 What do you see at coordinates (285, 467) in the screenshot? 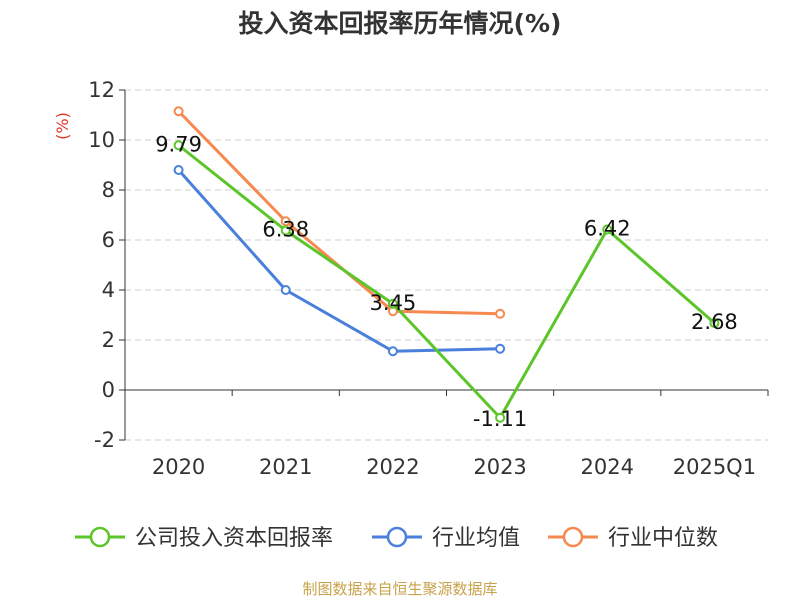
I see `x-tick-label: 2021` at bounding box center [285, 467].